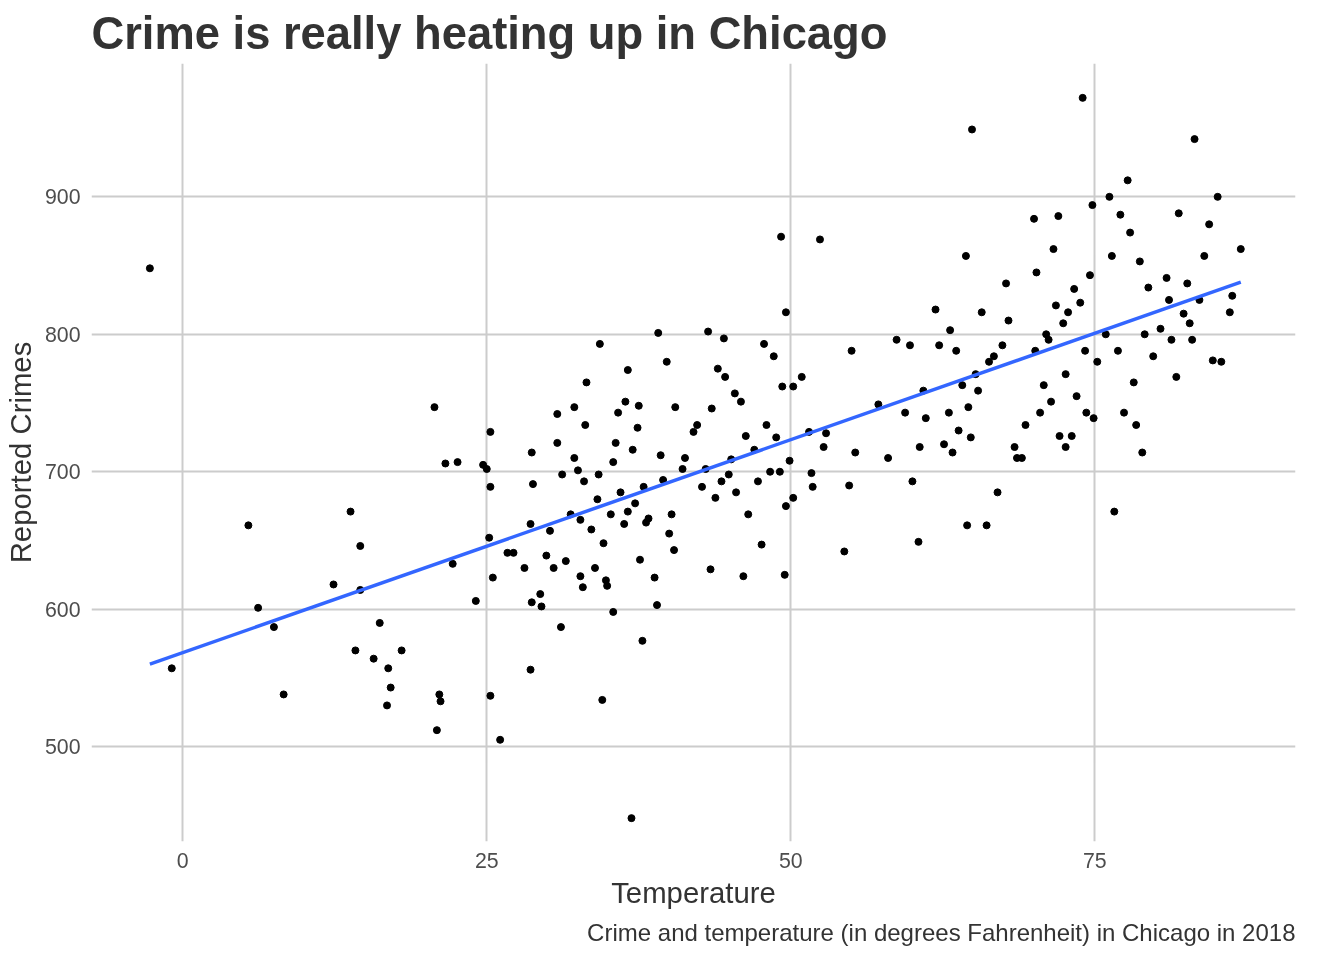 The width and height of the screenshot is (1344, 960). Describe the element at coordinates (486, 860) in the screenshot. I see `x-tick-label: 25` at that location.